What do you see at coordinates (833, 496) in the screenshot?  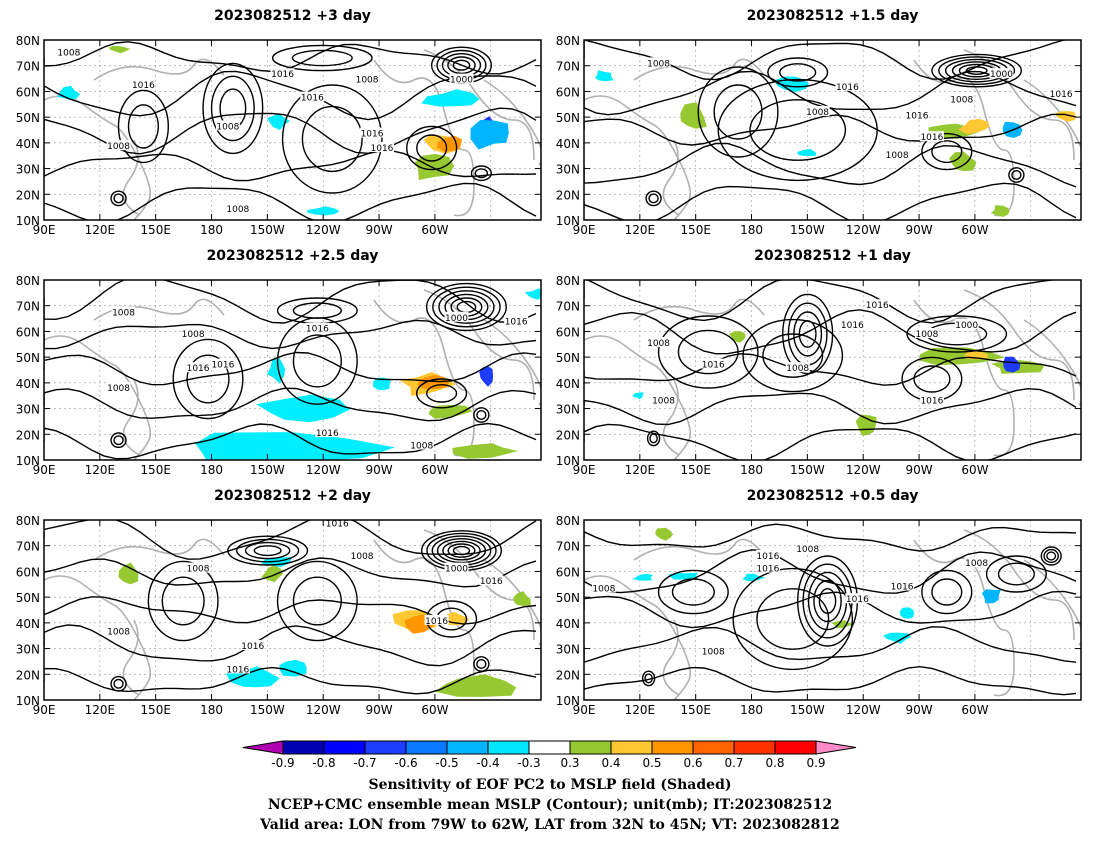 I see `panel-title: 2023082512 +0.5 day` at bounding box center [833, 496].